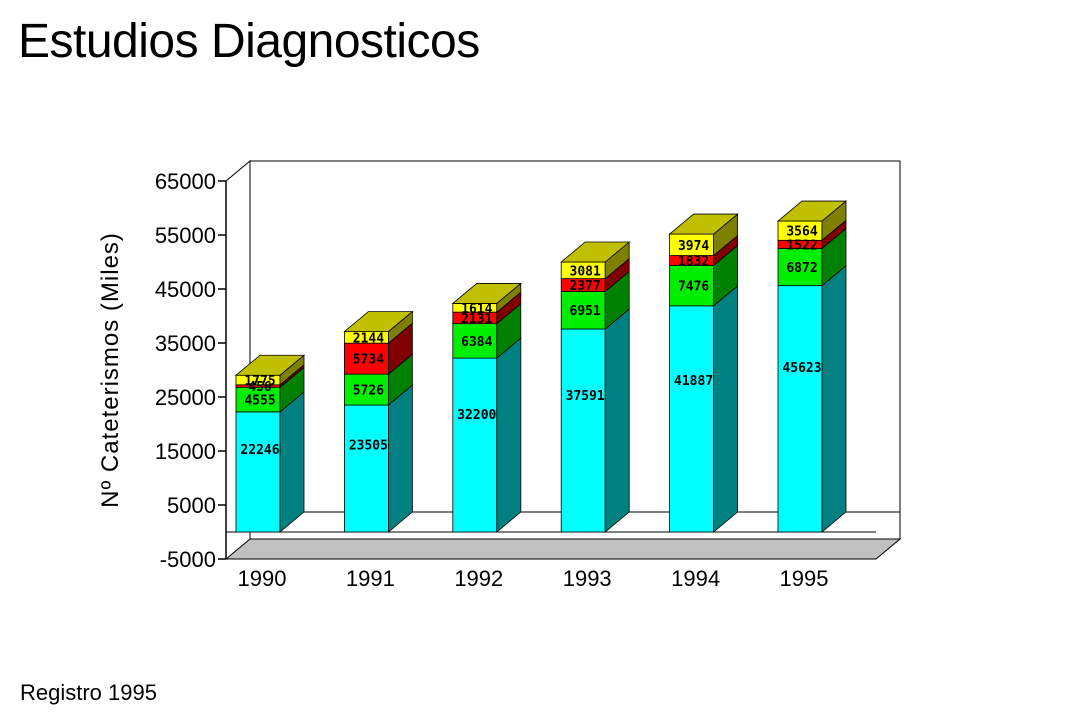 This screenshot has width=1080, height=720. Describe the element at coordinates (185, 451) in the screenshot. I see `y-tick-label: 15000` at that location.